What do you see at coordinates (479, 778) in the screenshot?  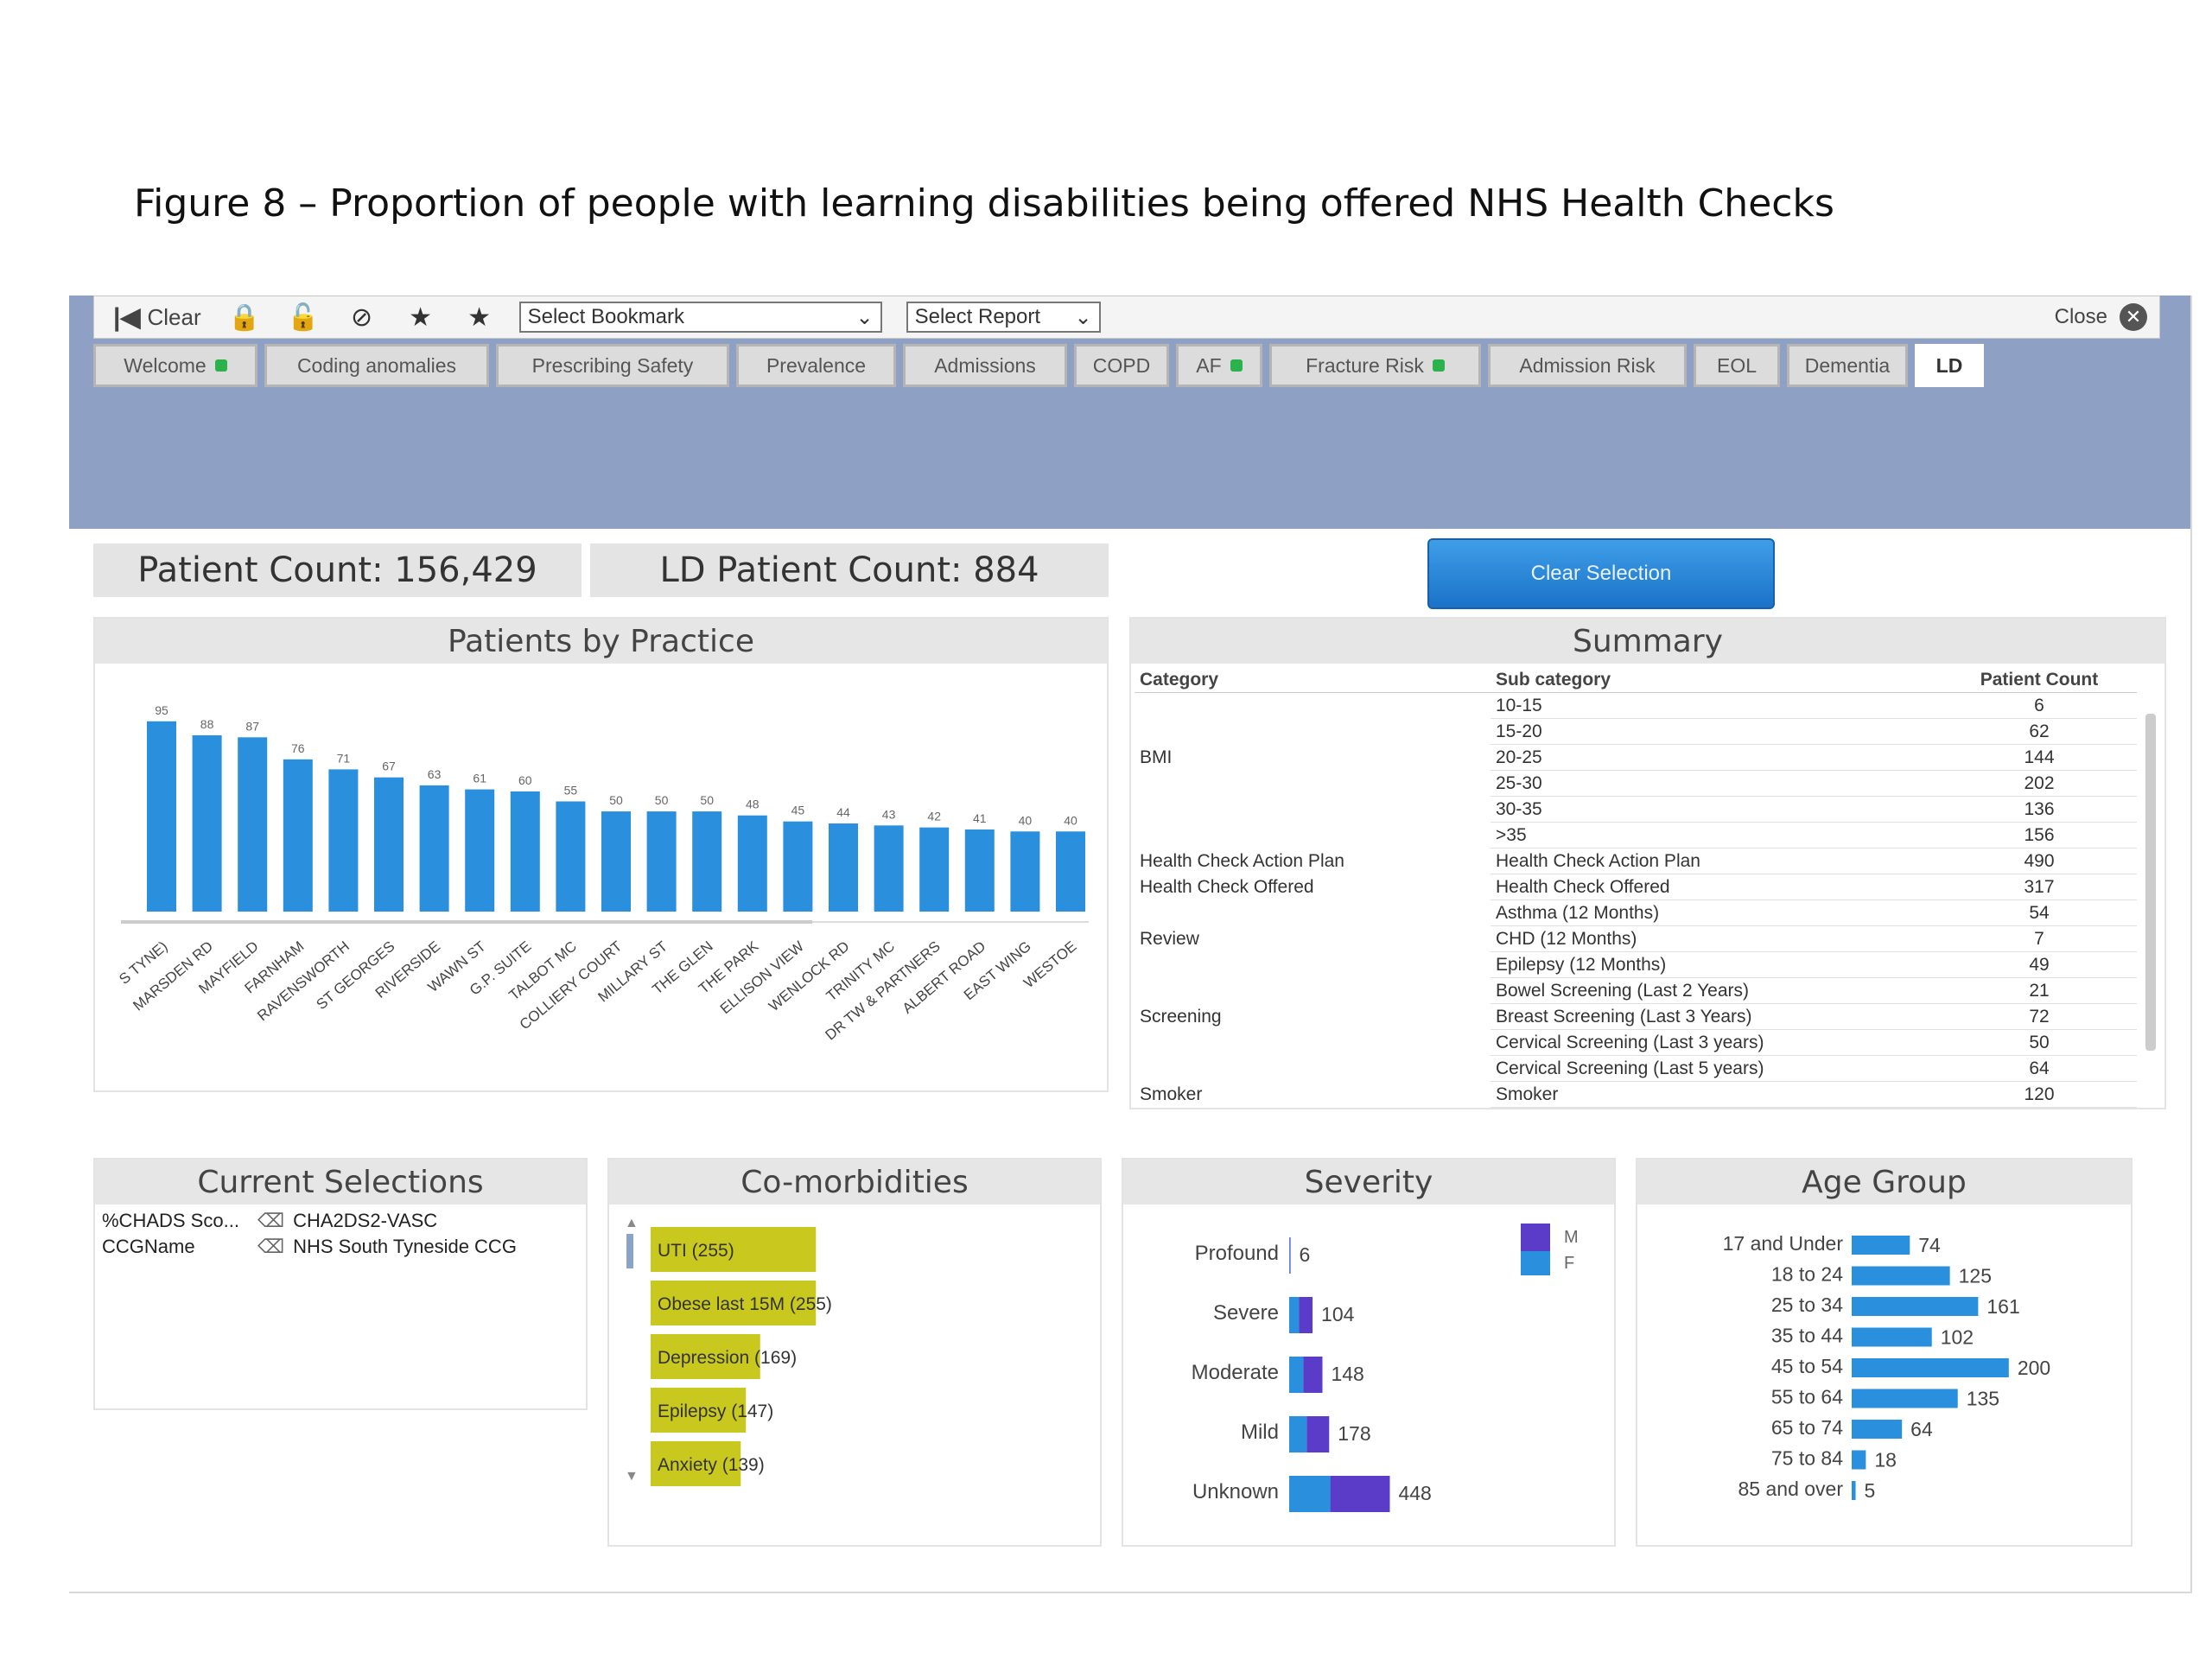 I see `bar-value-label: 61` at bounding box center [479, 778].